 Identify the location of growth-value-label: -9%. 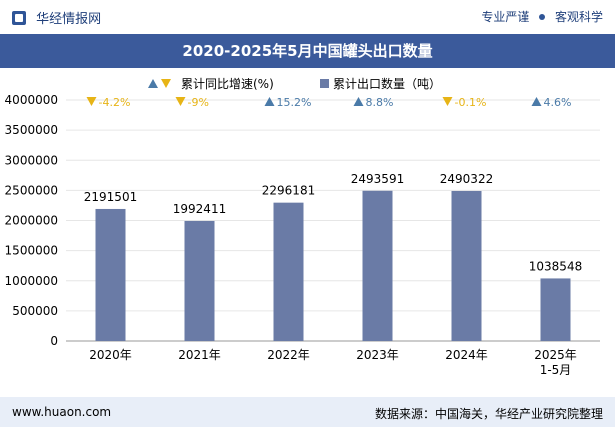
(198, 102).